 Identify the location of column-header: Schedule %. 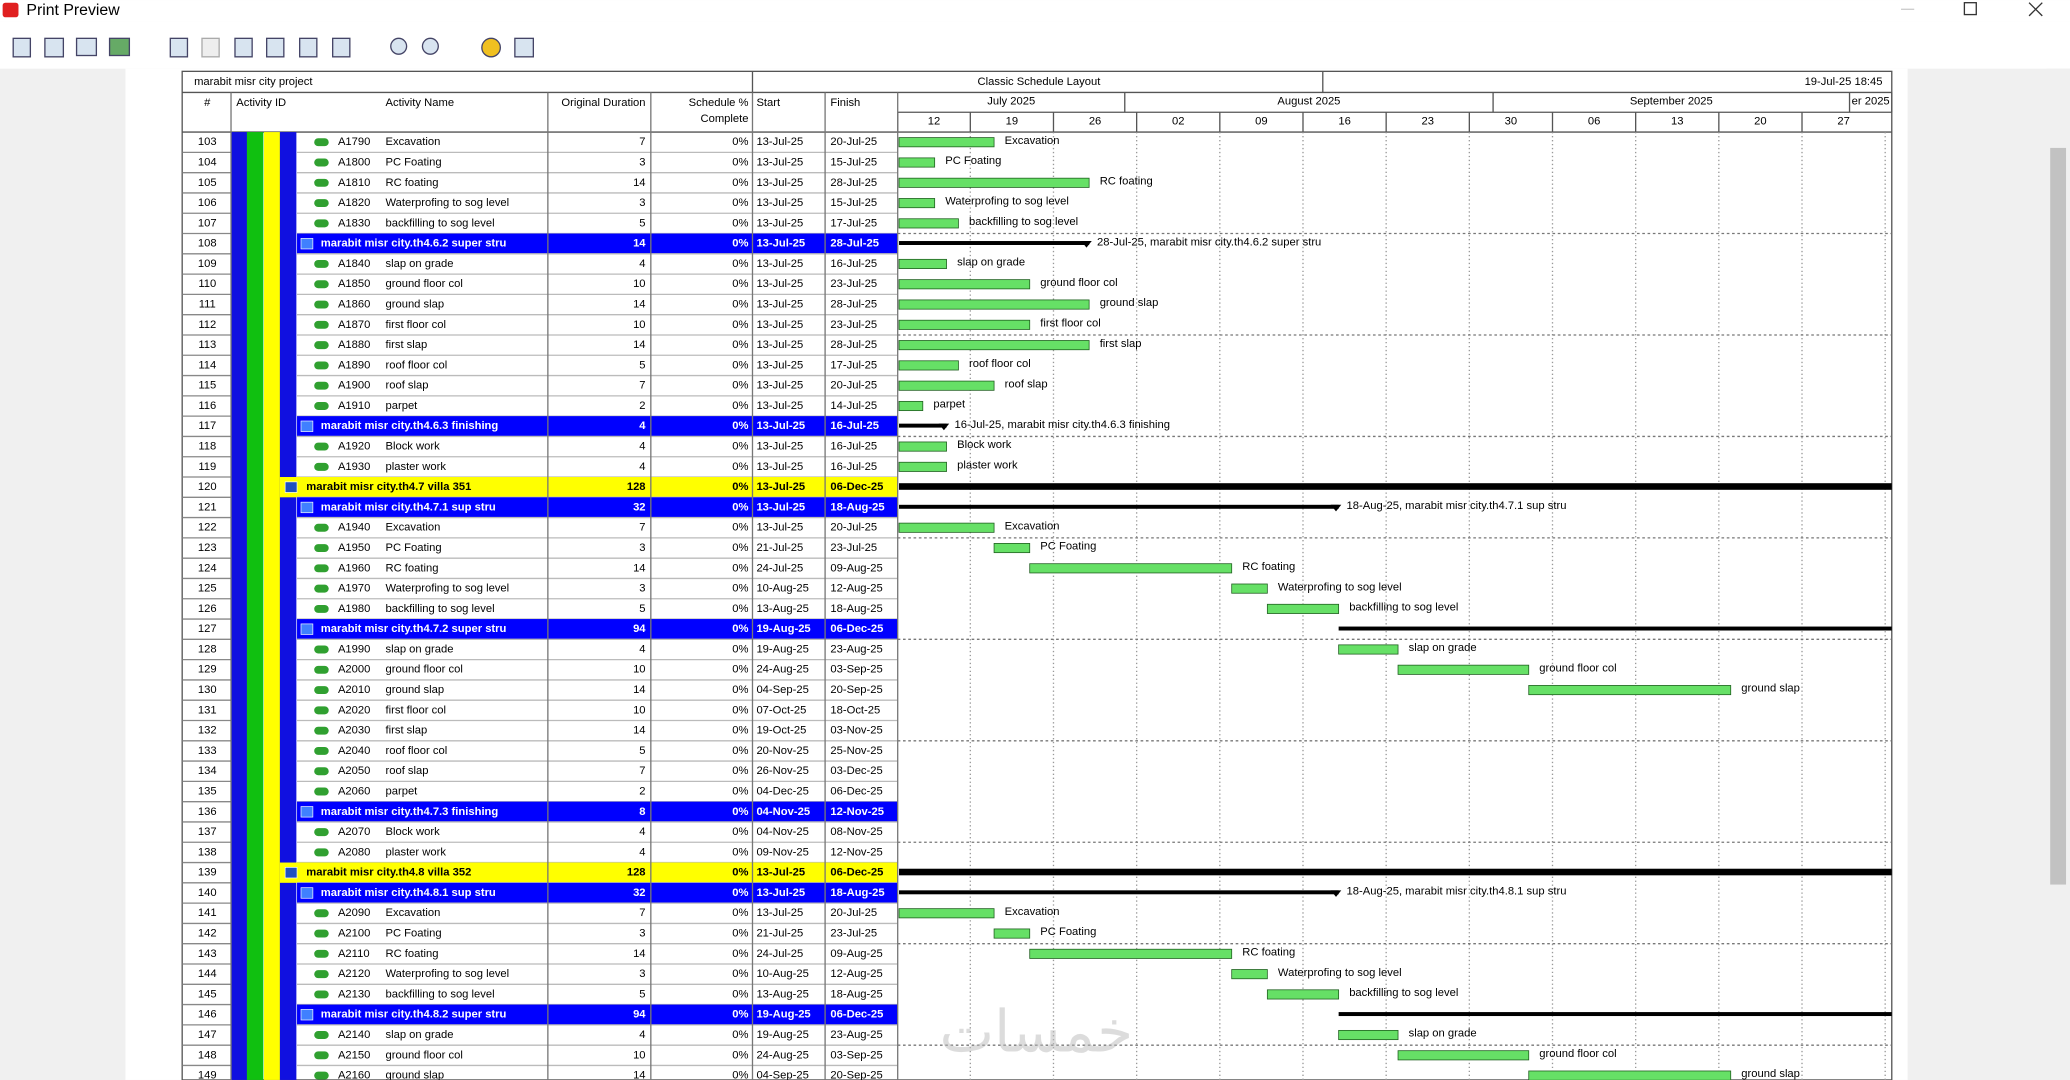
(719, 103).